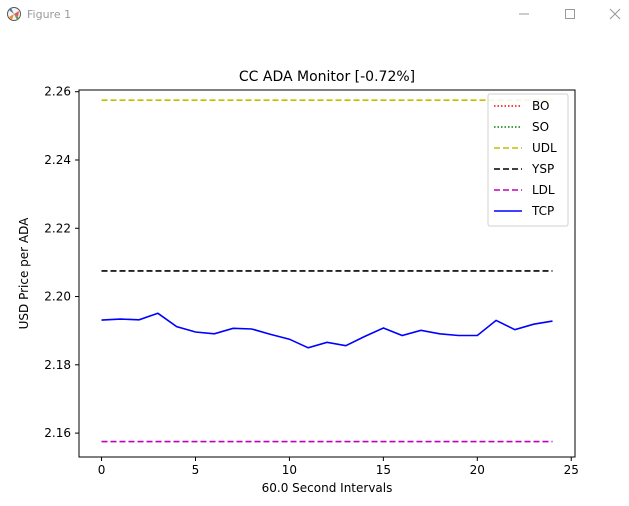 This screenshot has height=506, width=629. I want to click on legend-label-ldl: LDL, so click(543, 190).